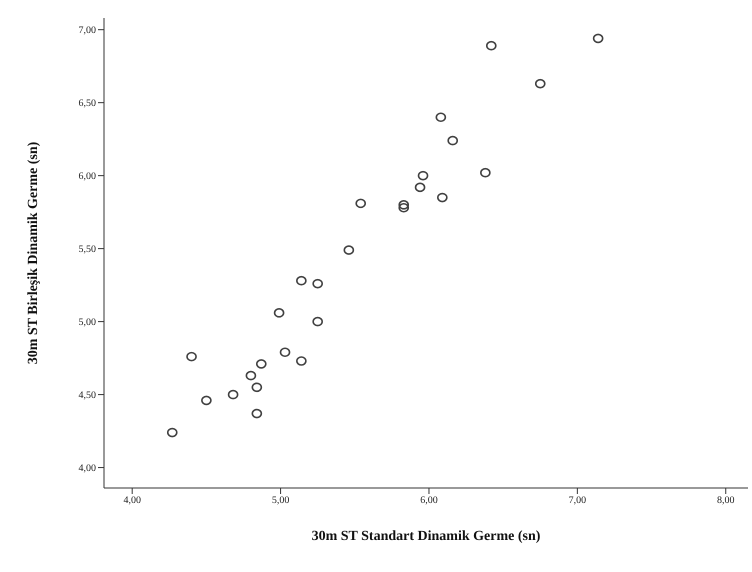 The image size is (752, 572). What do you see at coordinates (429, 500) in the screenshot?
I see `x-tick-label: 6,00` at bounding box center [429, 500].